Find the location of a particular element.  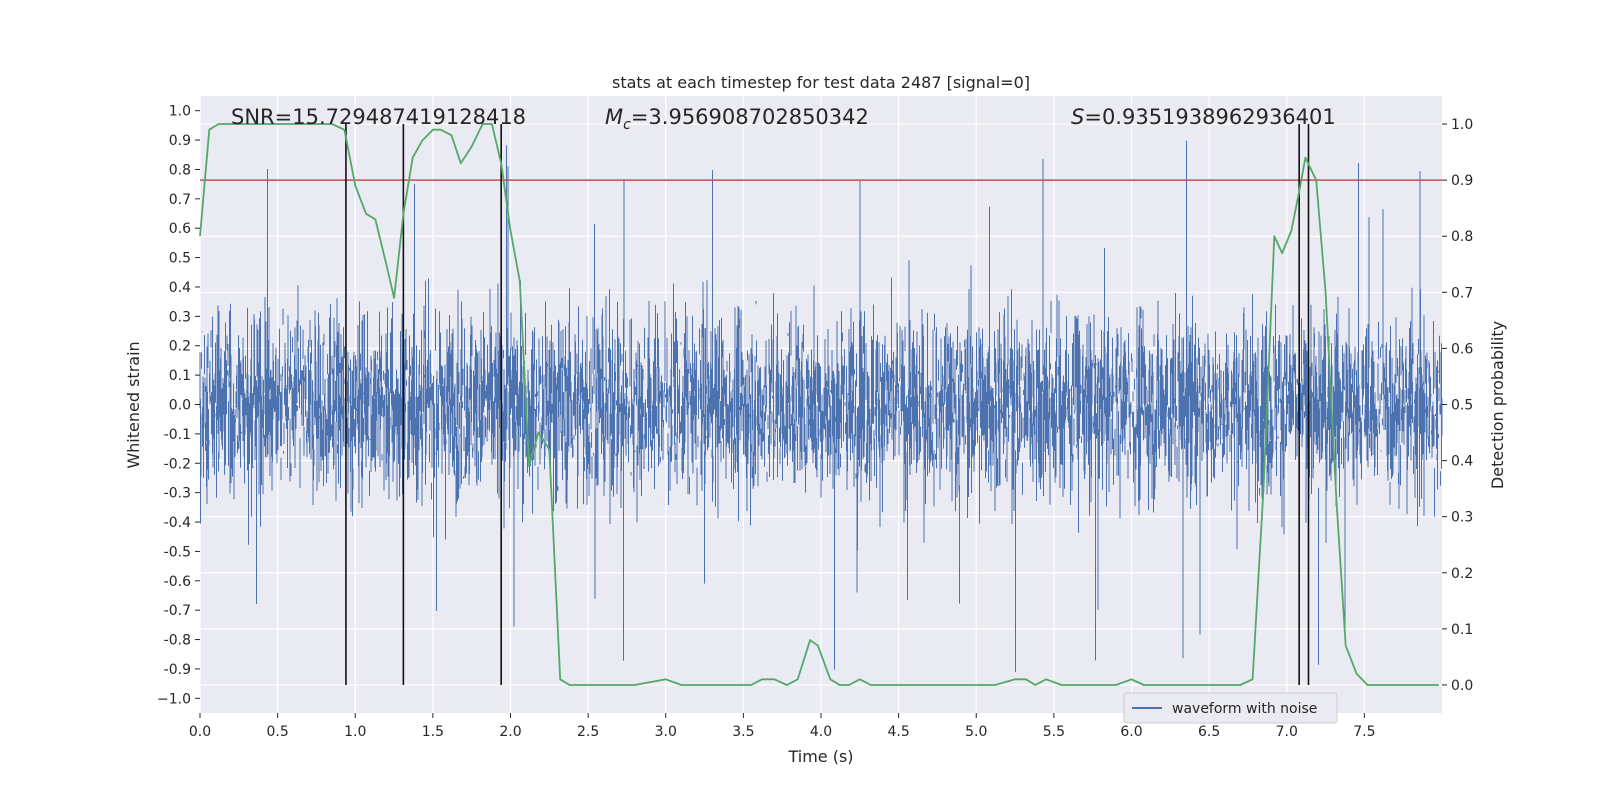

y-axis-label: Whitened strain is located at coordinates (133, 404).